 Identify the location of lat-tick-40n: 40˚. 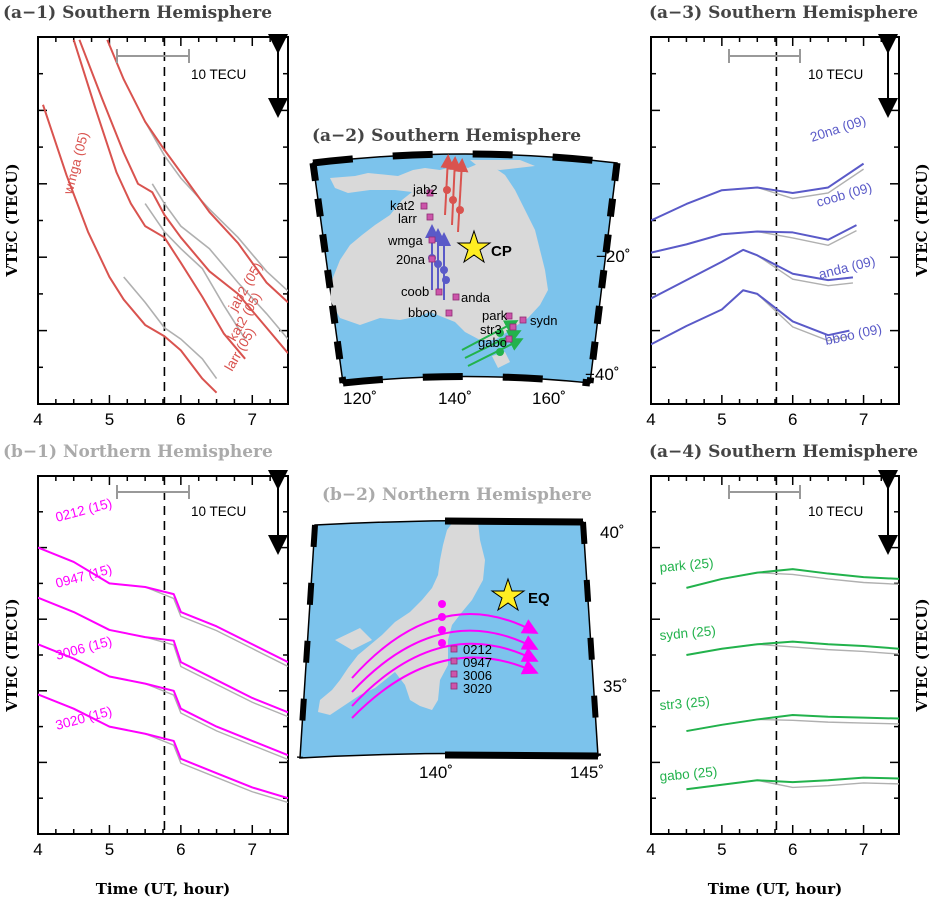
(612, 532).